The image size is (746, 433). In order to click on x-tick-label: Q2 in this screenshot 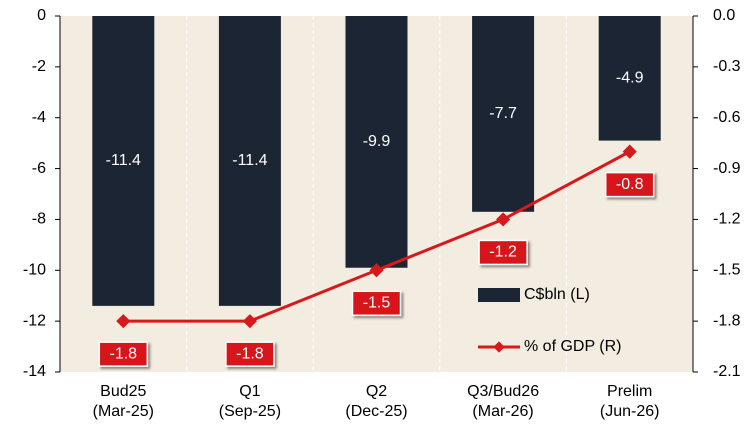, I will do `click(376, 391)`.